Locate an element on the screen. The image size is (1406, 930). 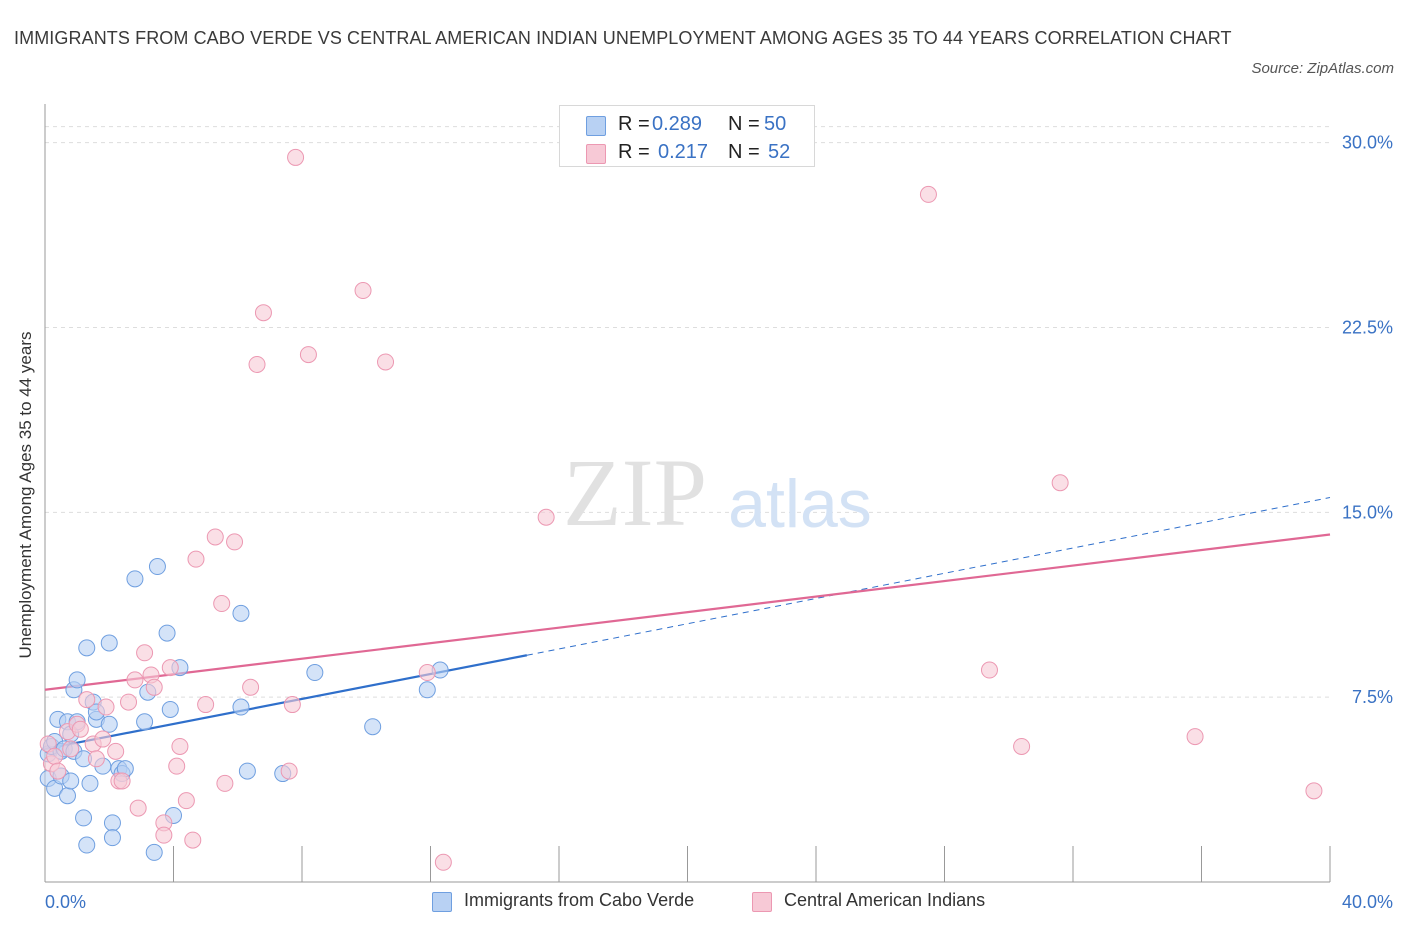
legend-swatch-blue is located at coordinates (596, 126).